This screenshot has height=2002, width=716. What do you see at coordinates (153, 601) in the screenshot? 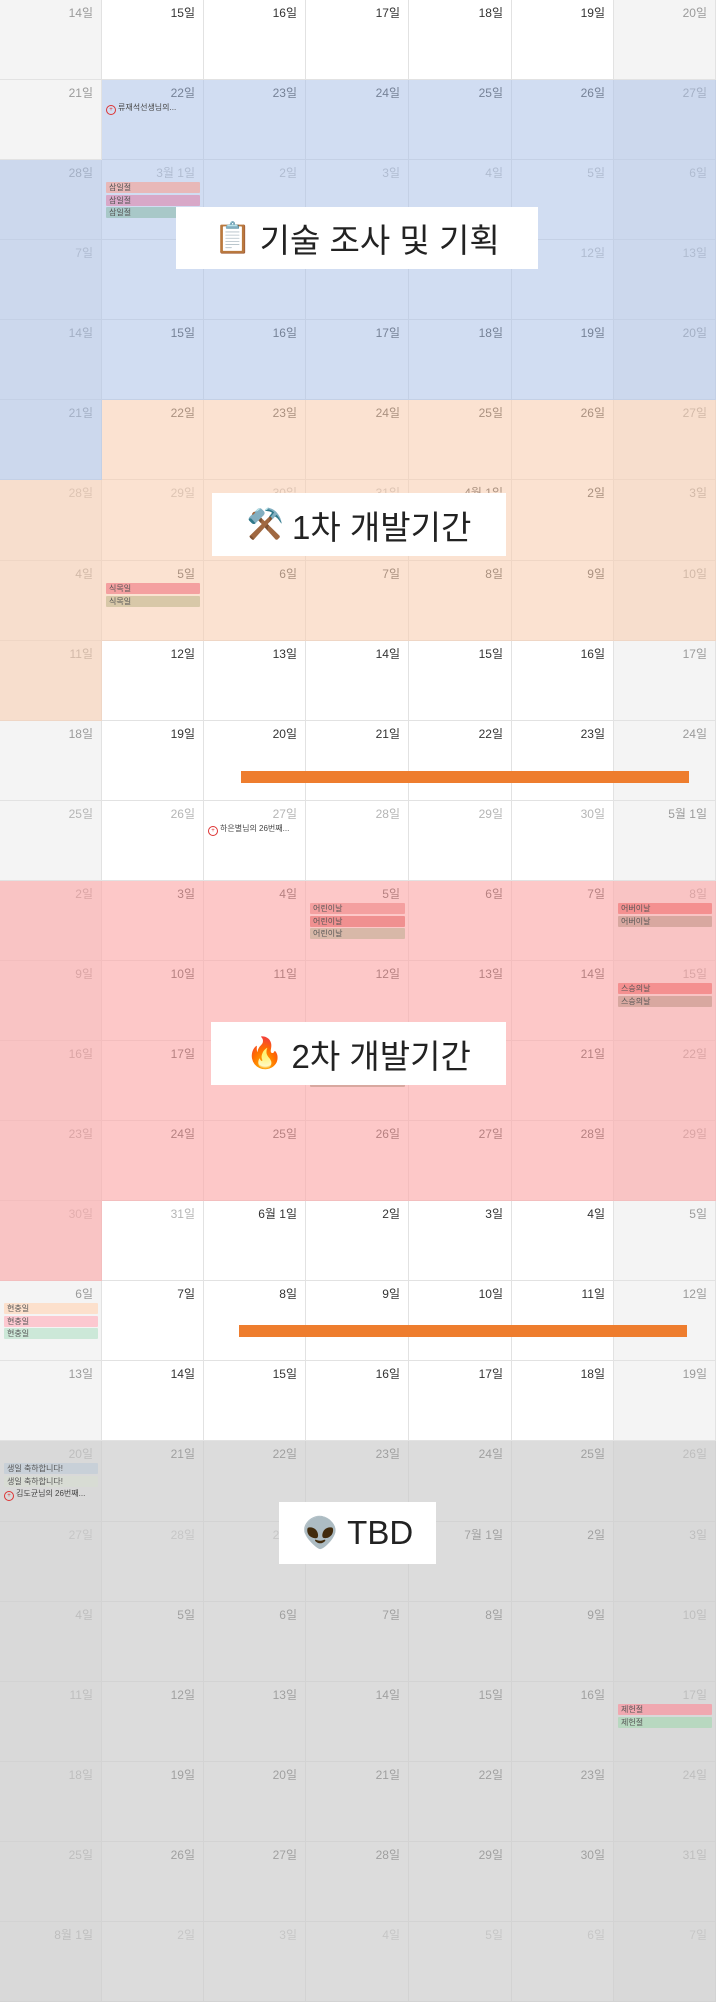
I see `calendar-event: 식목일` at bounding box center [153, 601].